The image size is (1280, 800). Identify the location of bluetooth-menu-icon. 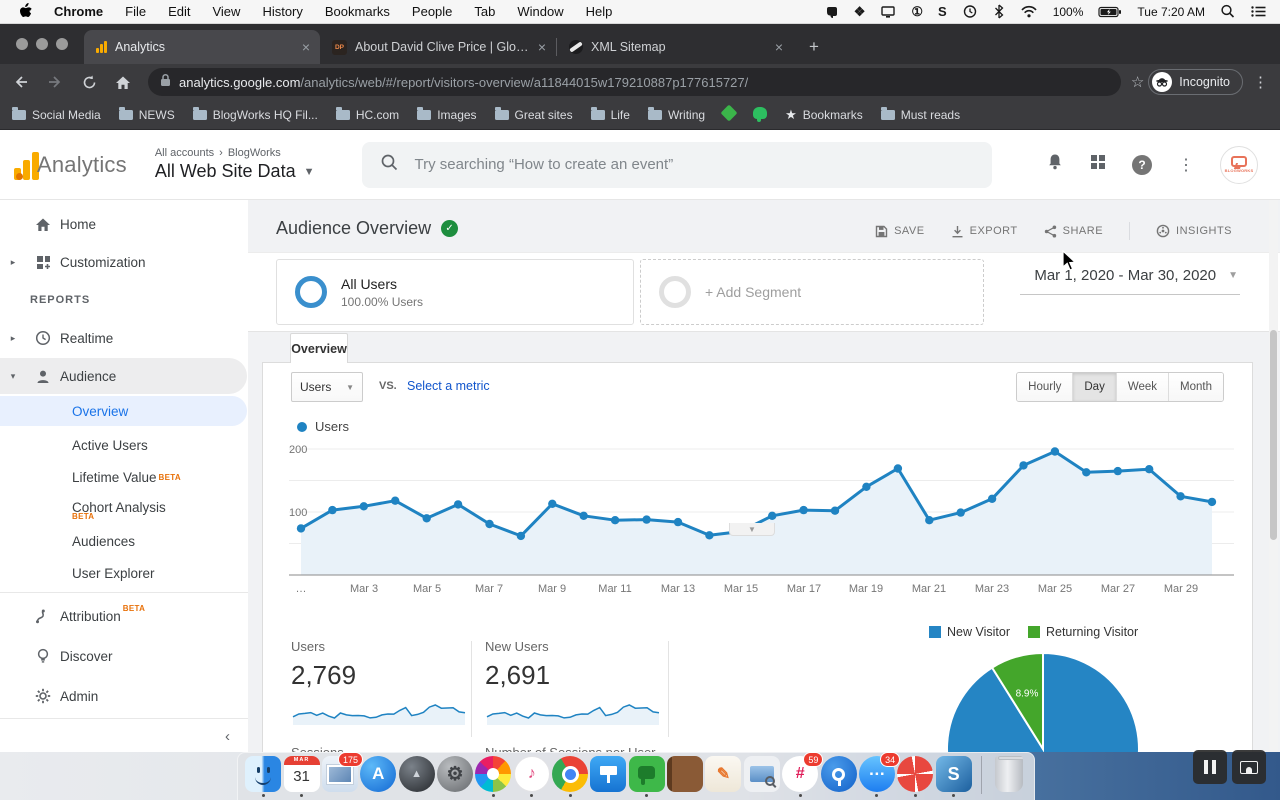
(999, 12).